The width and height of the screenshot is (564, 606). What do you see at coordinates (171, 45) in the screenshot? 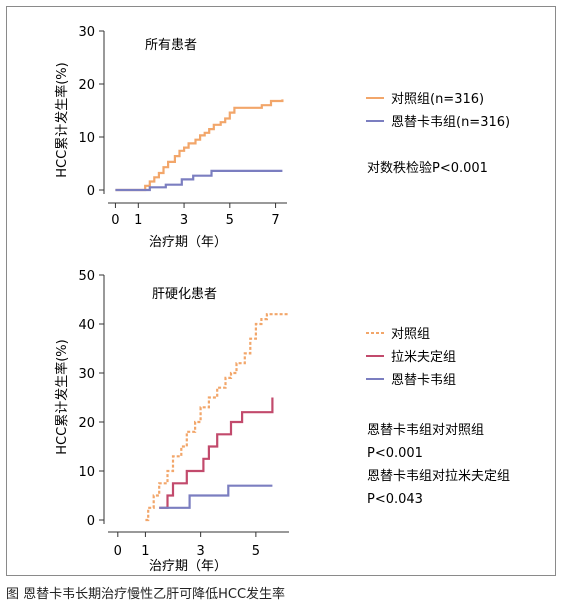
I see `chart-title: 所有患者` at bounding box center [171, 45].